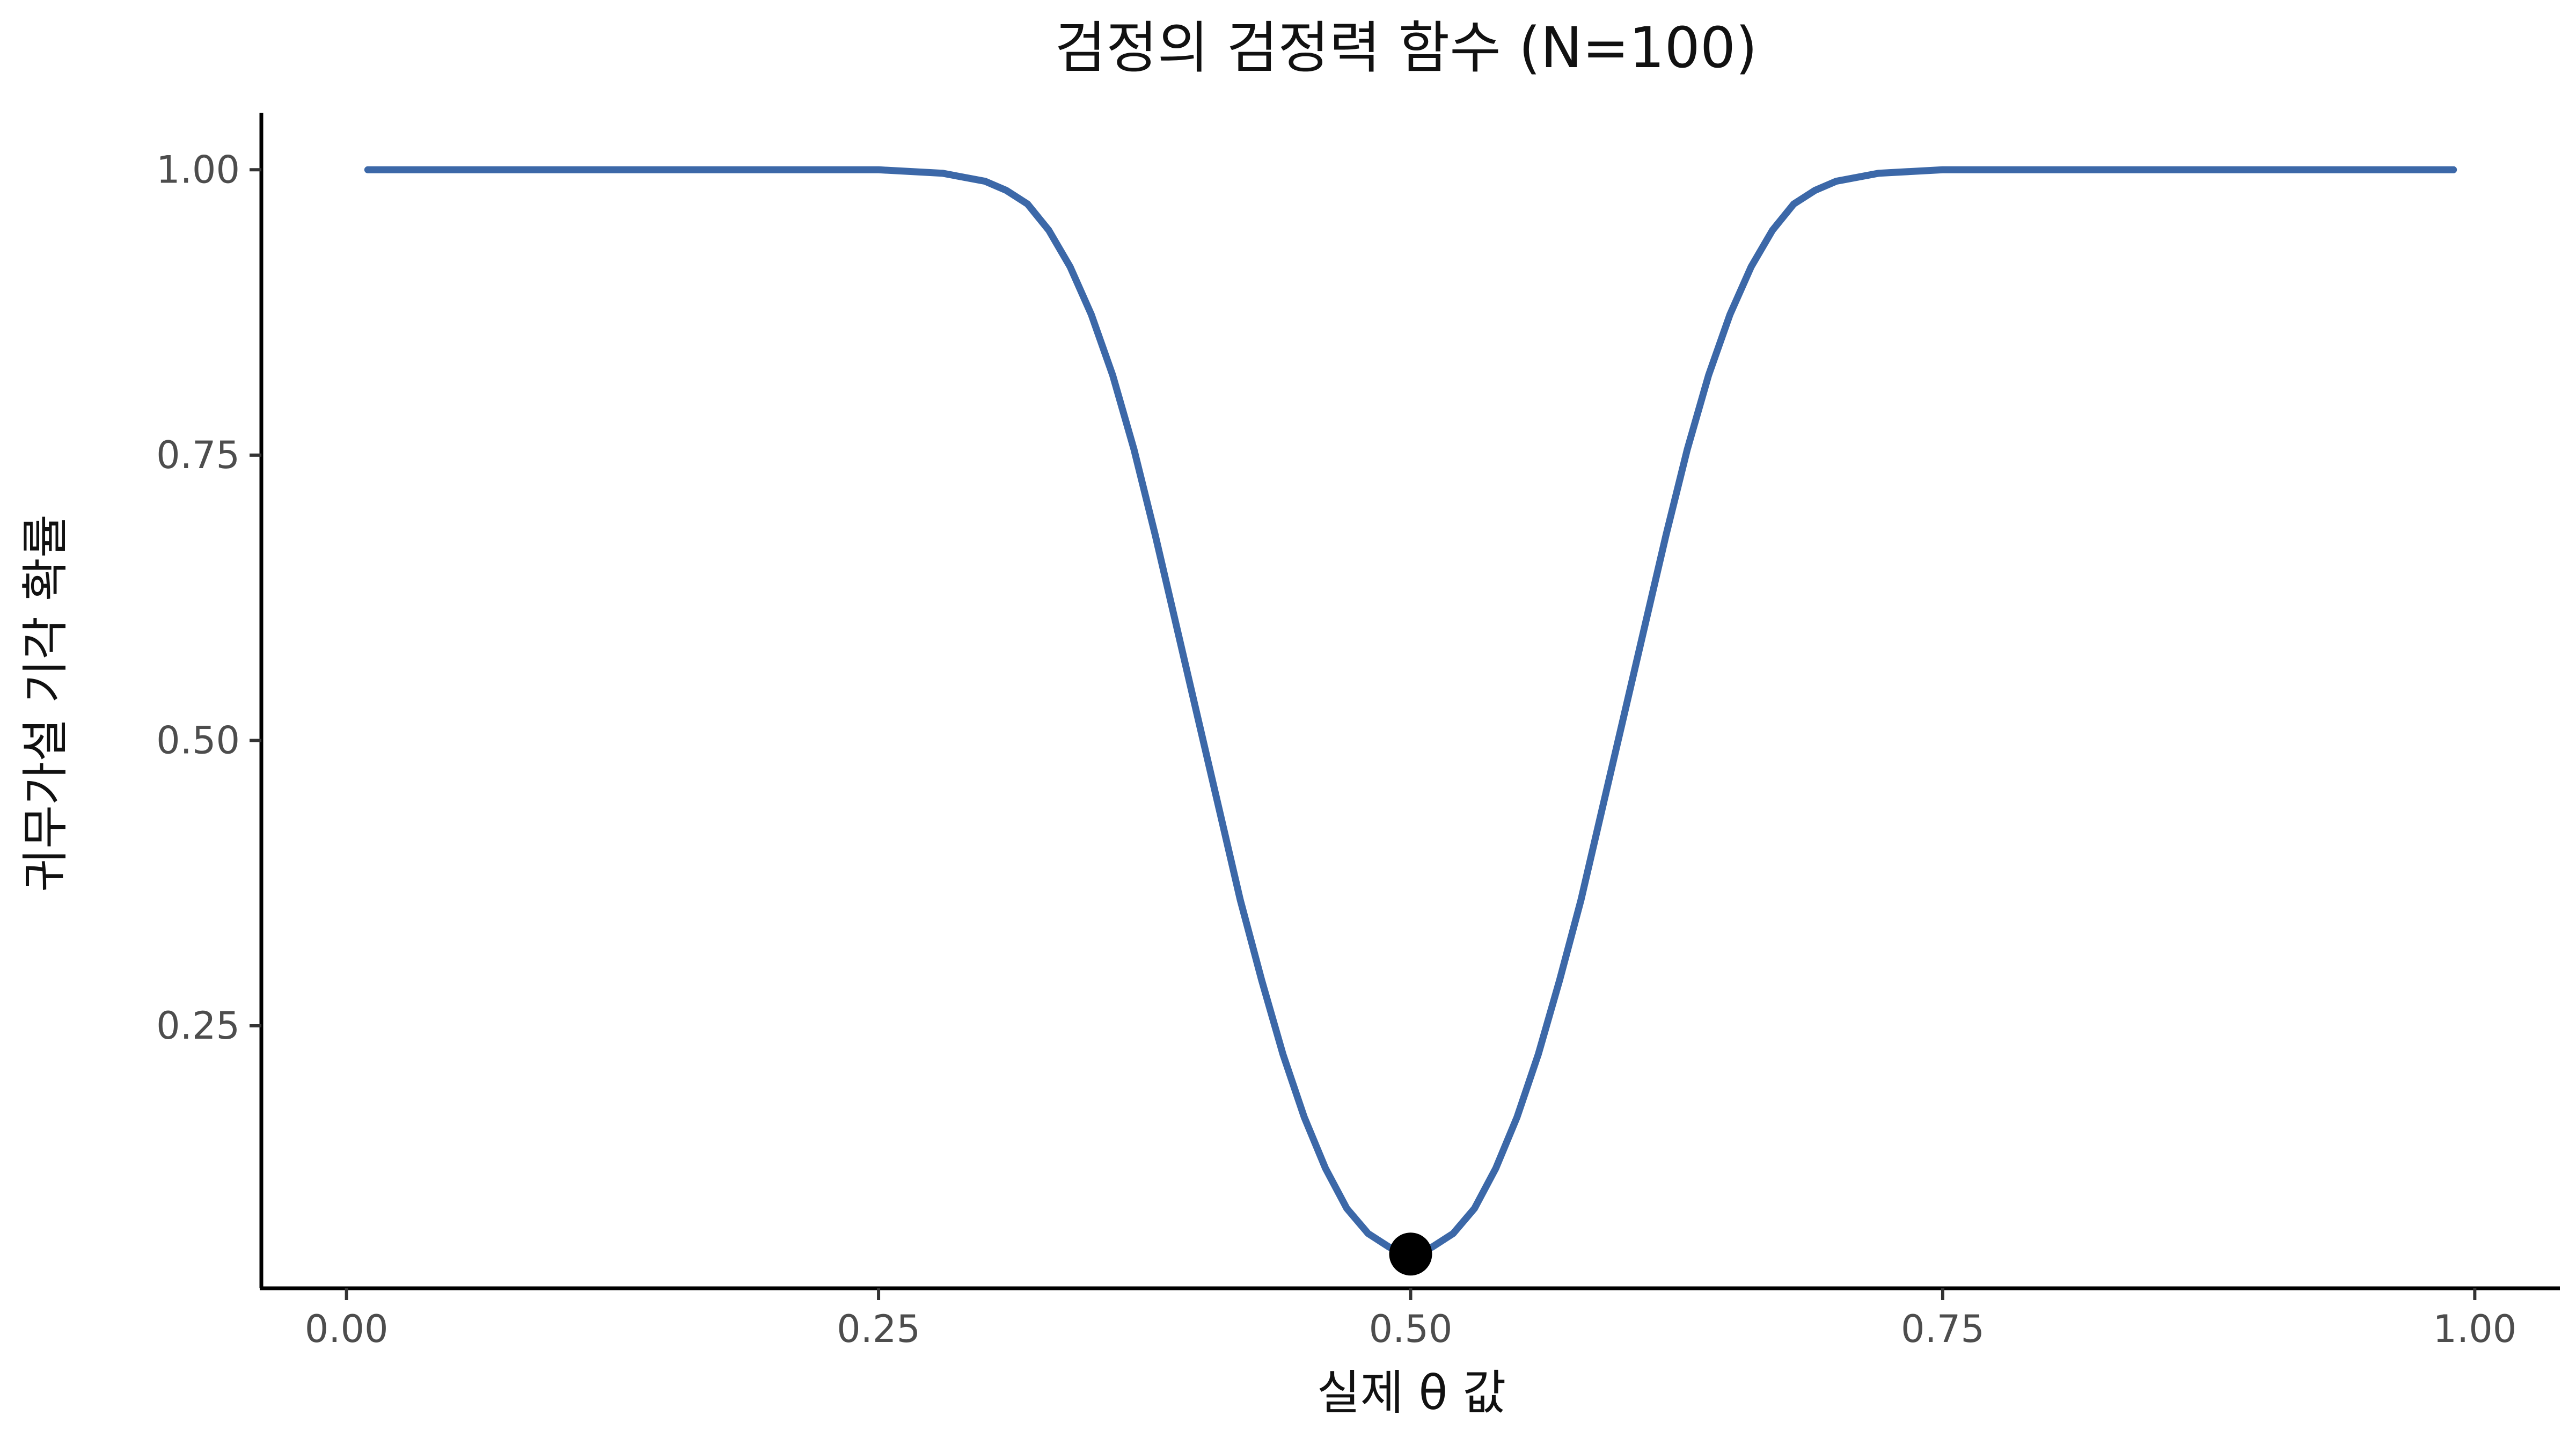 Image resolution: width=2576 pixels, height=1452 pixels. Describe the element at coordinates (198, 170) in the screenshot. I see `y-tick-label: 1.00` at that location.